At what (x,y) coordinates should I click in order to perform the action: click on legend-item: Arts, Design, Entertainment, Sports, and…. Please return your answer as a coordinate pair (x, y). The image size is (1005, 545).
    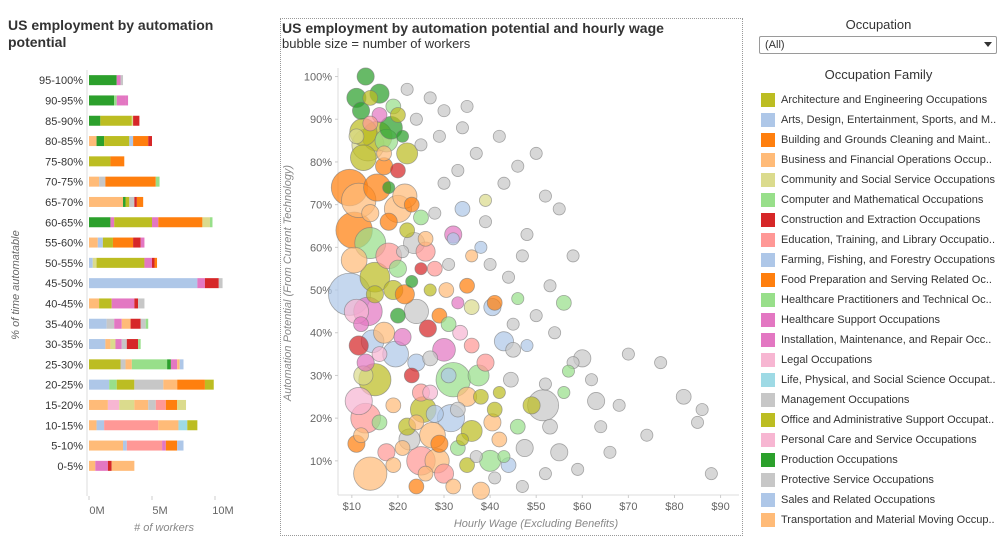
    Looking at the image, I should click on (883, 120).